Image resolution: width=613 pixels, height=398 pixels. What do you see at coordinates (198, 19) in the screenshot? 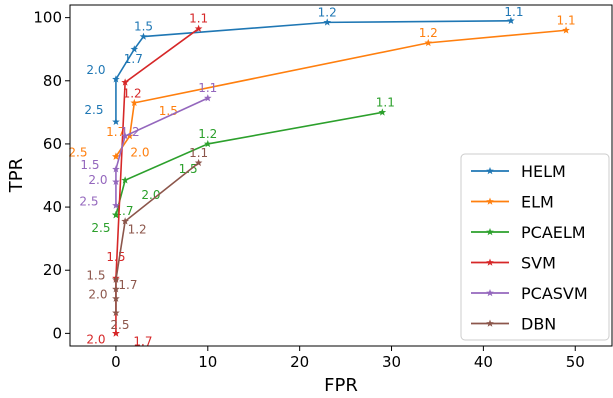
I see `point-label-svm: 1.1` at bounding box center [198, 19].